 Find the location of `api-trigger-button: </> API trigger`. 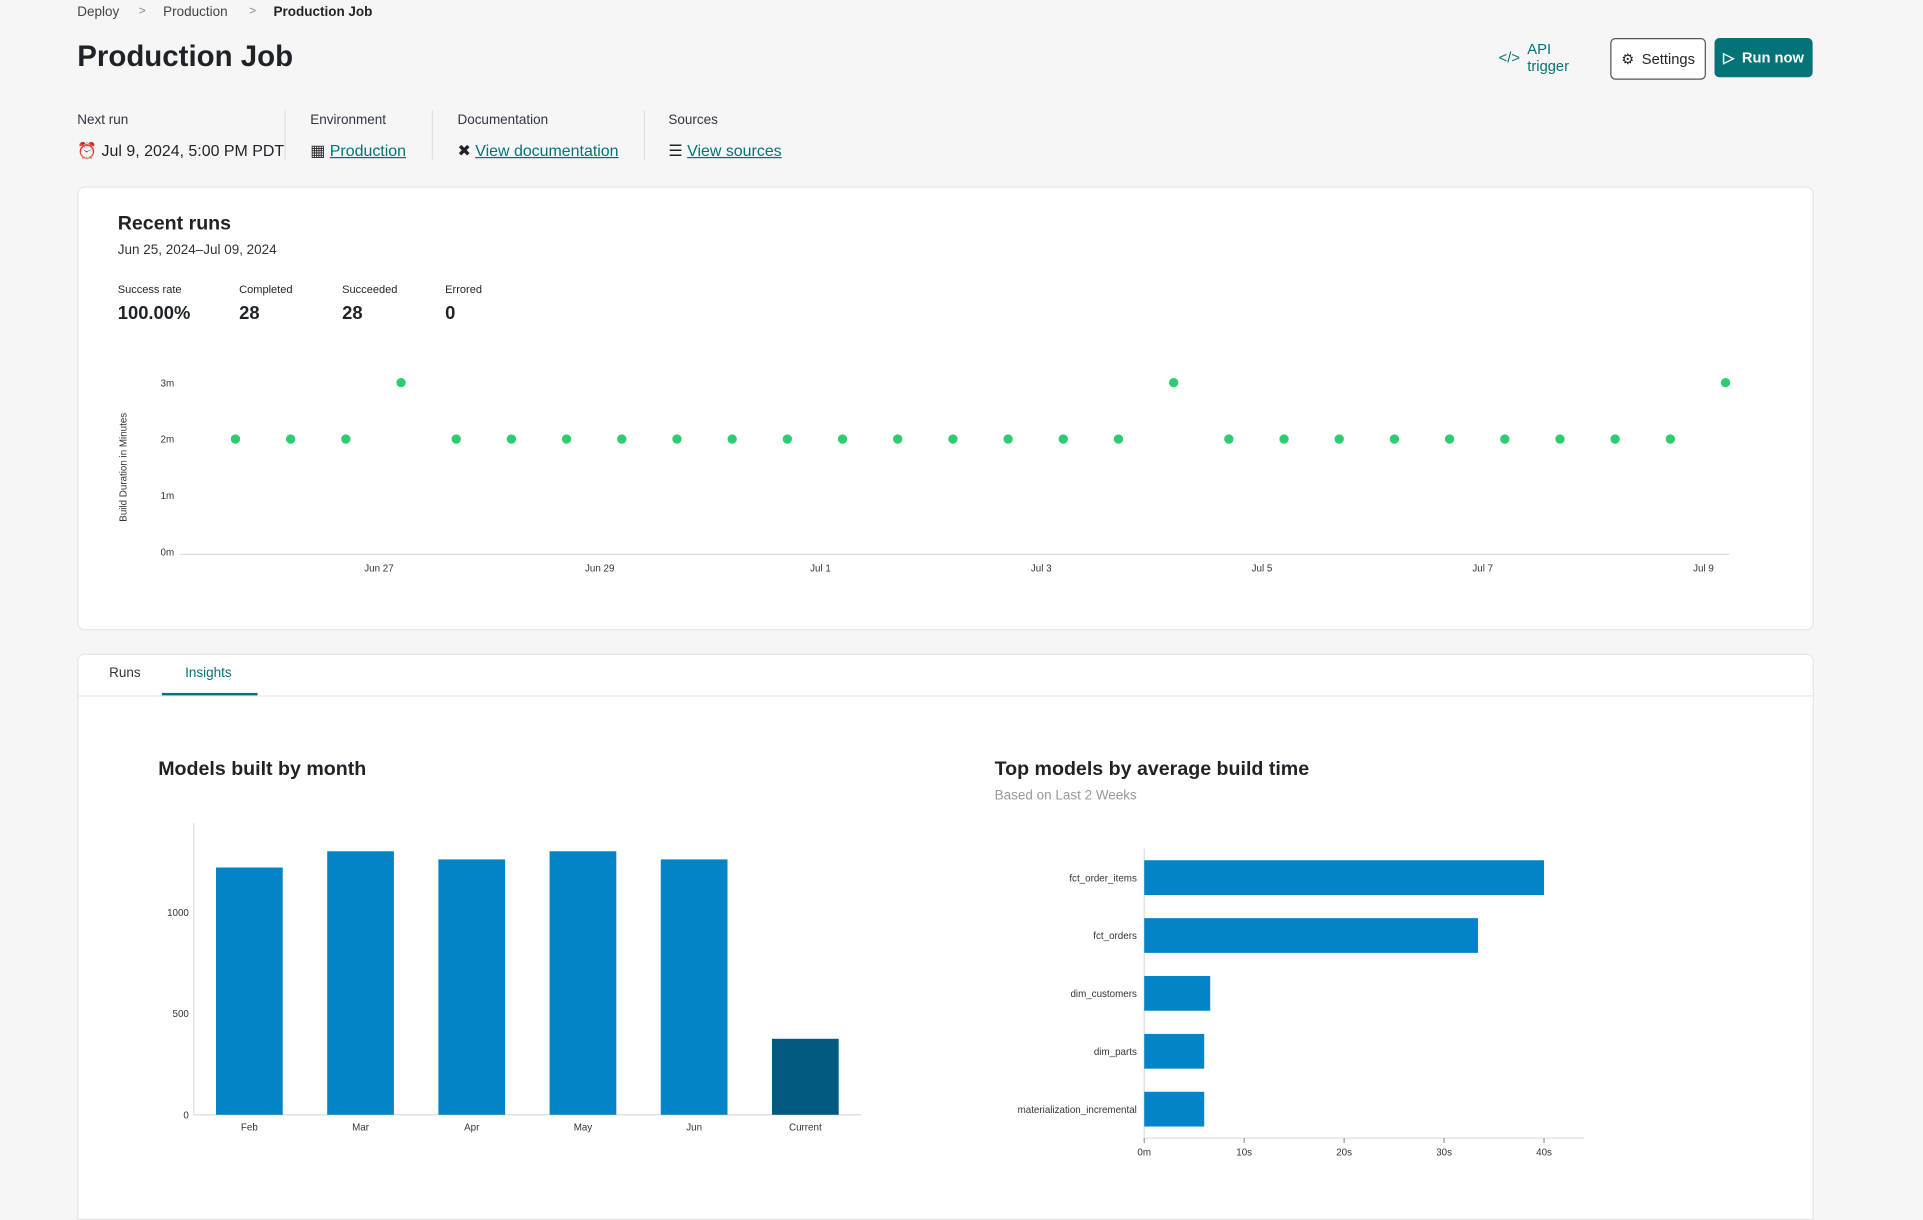

api-trigger-button: </> API trigger is located at coordinates (1548, 57).